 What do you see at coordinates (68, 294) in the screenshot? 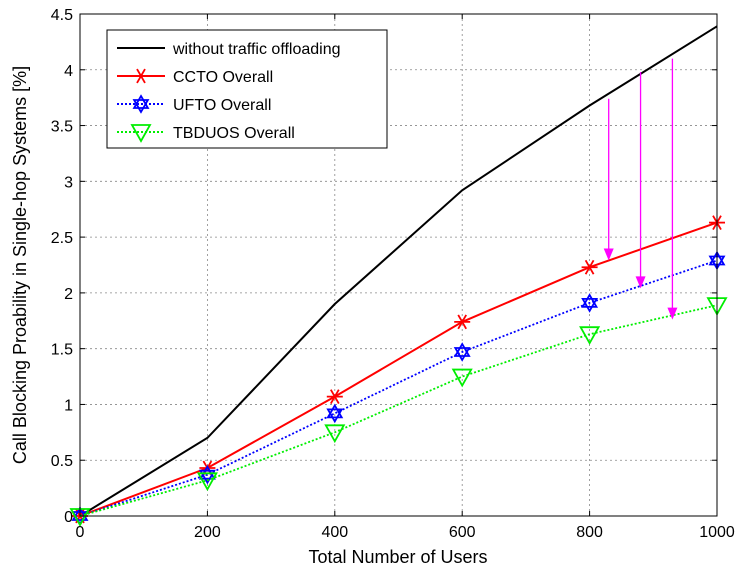
I see `y-tick-label: 2` at bounding box center [68, 294].